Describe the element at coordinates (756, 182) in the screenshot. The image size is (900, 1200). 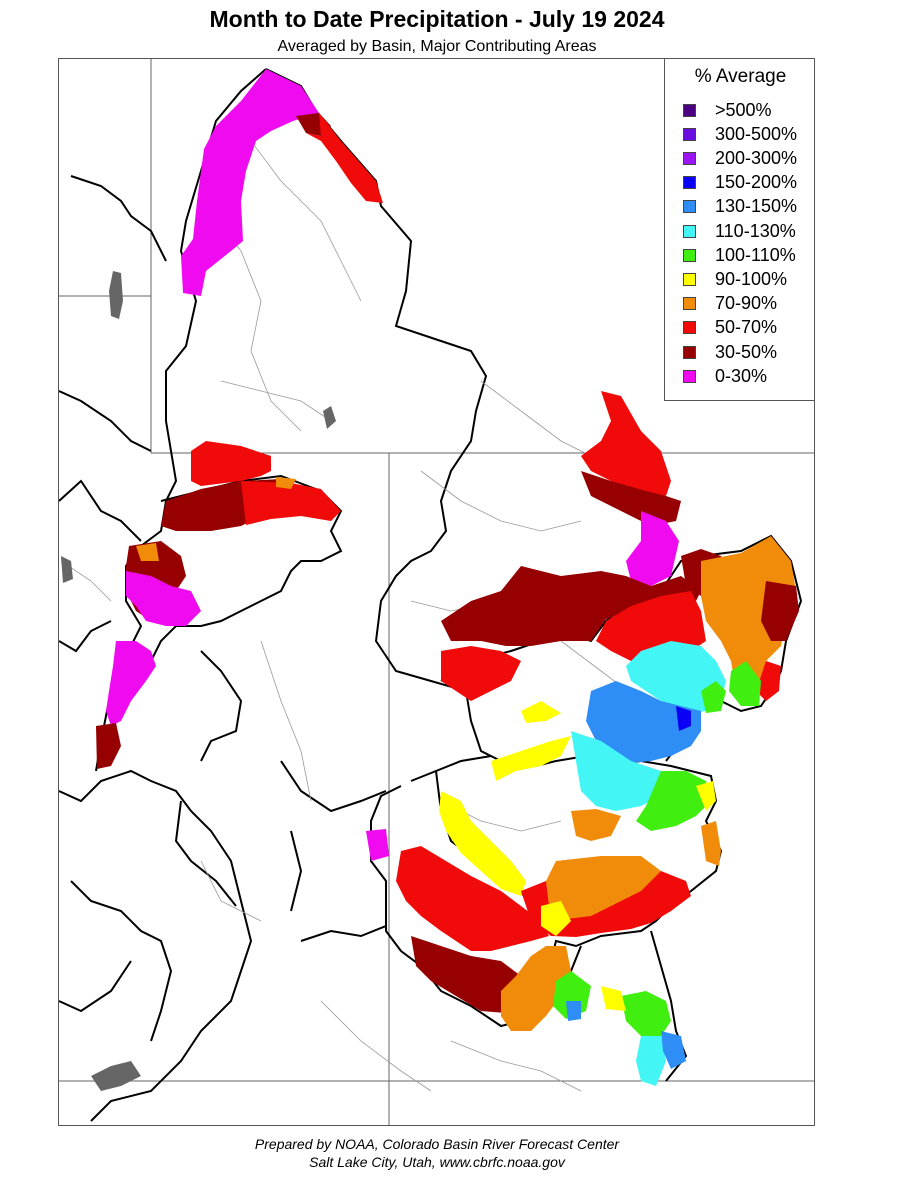
I see `legend-label: 150-200%` at that location.